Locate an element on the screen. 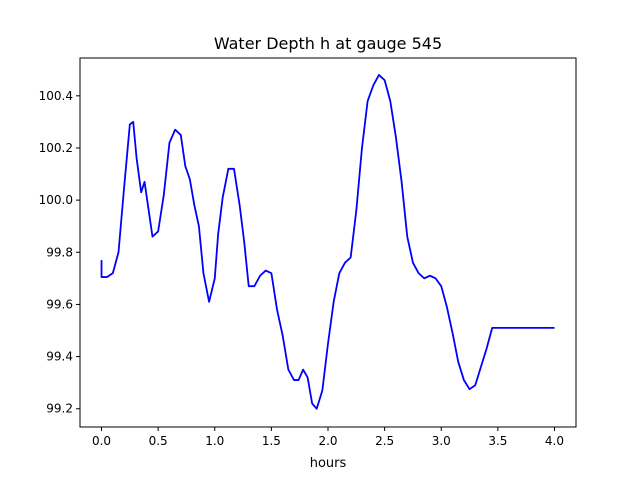 This screenshot has height=484, width=640. x-tick-label: 1.0 is located at coordinates (214, 441).